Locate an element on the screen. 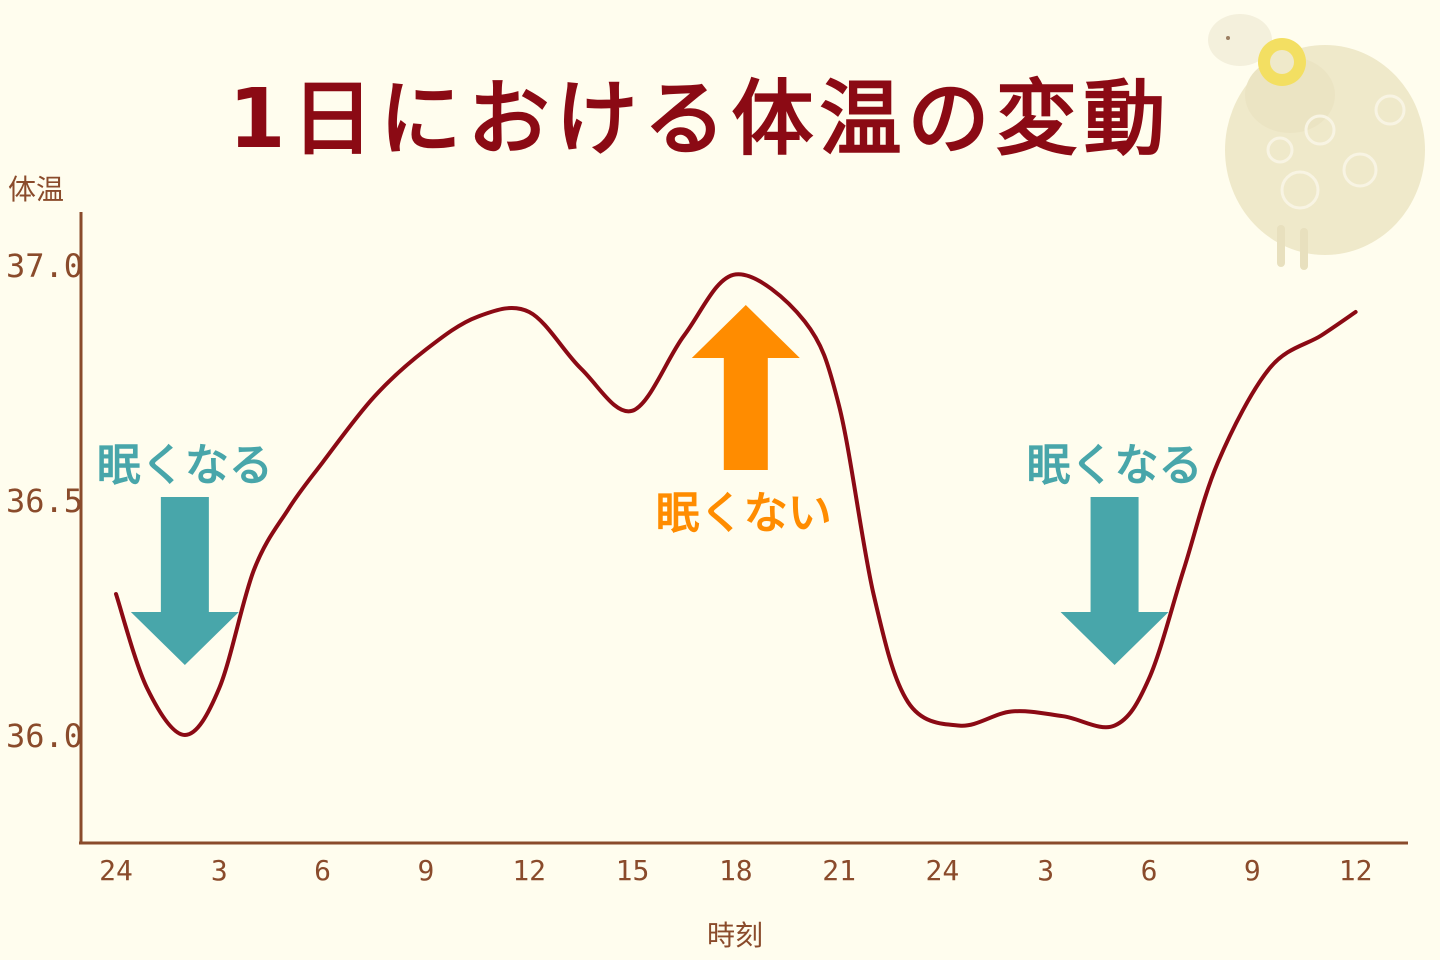 This screenshot has width=1440, height=960. annotation-label: 眠くない is located at coordinates (744, 513).